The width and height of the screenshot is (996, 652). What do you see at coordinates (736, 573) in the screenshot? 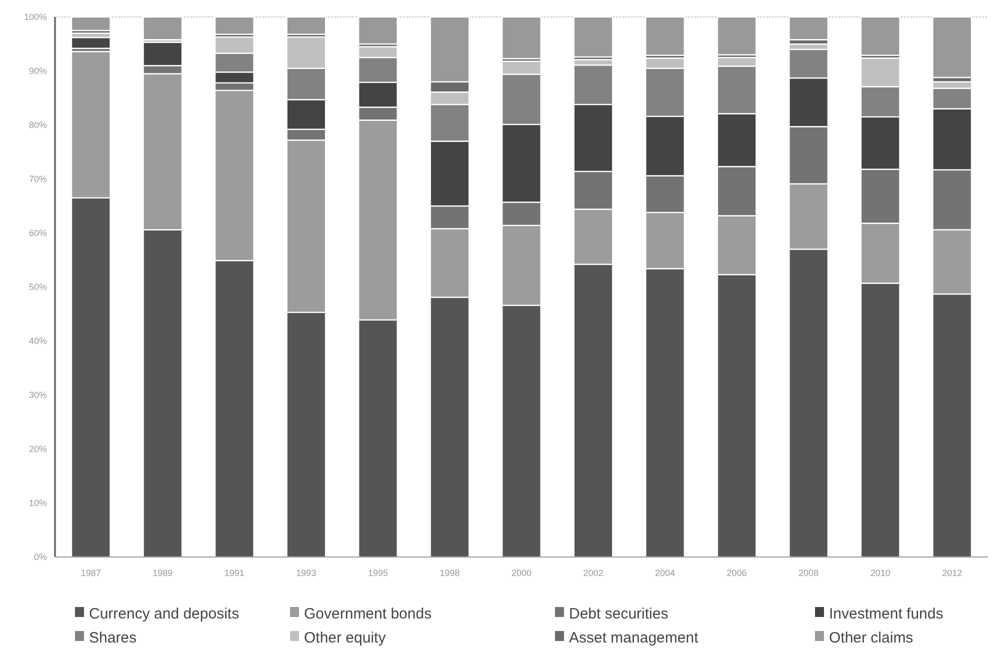
I see `x-tick-label: 2006` at bounding box center [736, 573].